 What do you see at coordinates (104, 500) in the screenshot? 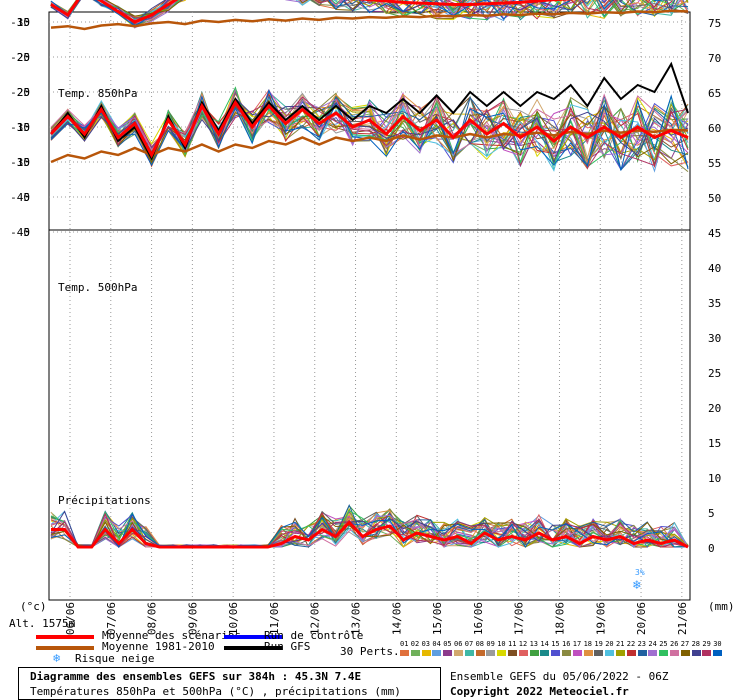
I see `panel-label-precip: Précipitations` at bounding box center [104, 500].